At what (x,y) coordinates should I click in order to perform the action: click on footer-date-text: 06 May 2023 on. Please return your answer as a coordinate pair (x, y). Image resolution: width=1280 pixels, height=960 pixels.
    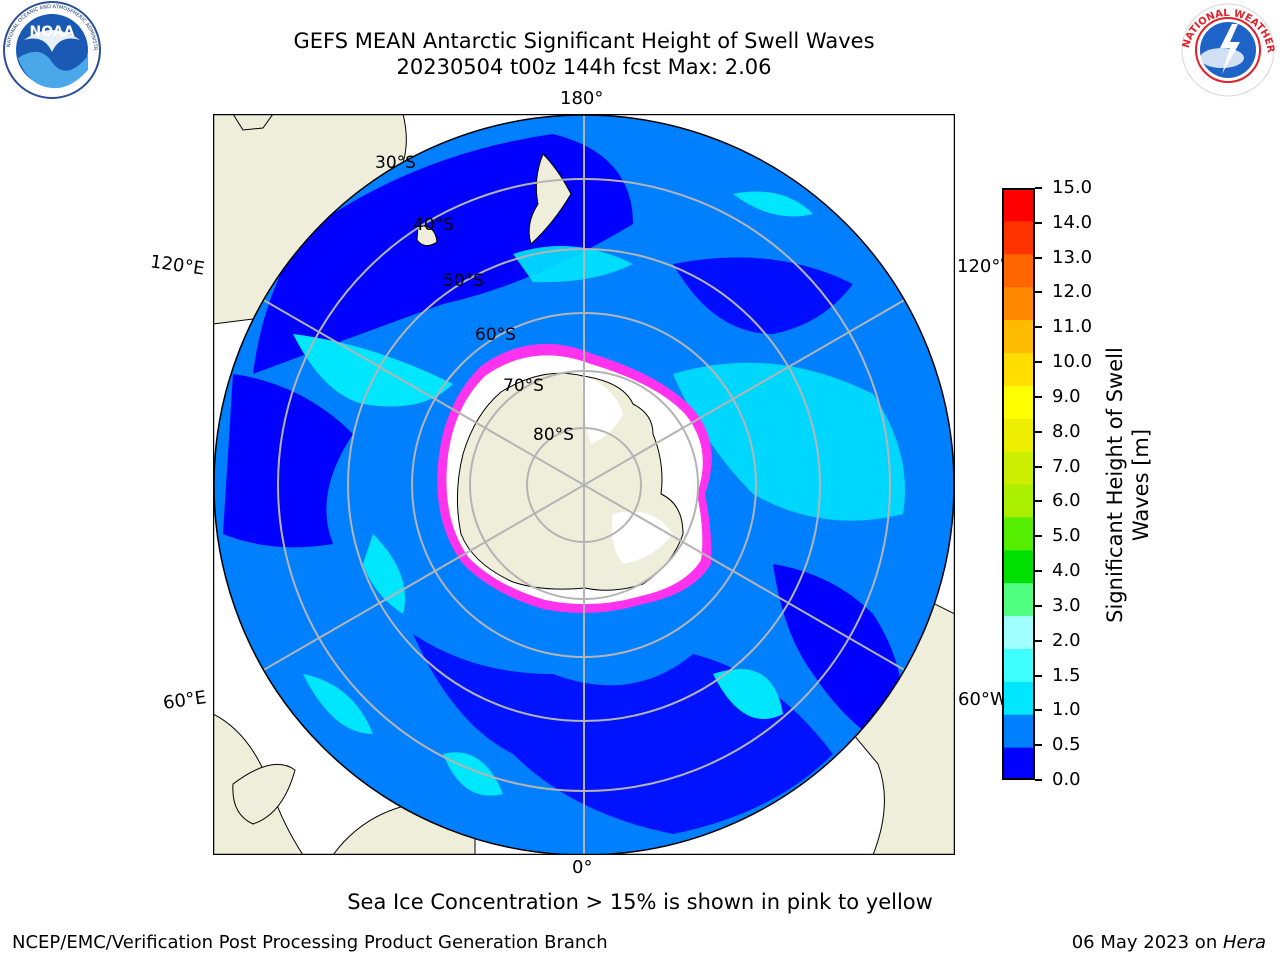
    Looking at the image, I should click on (1147, 942).